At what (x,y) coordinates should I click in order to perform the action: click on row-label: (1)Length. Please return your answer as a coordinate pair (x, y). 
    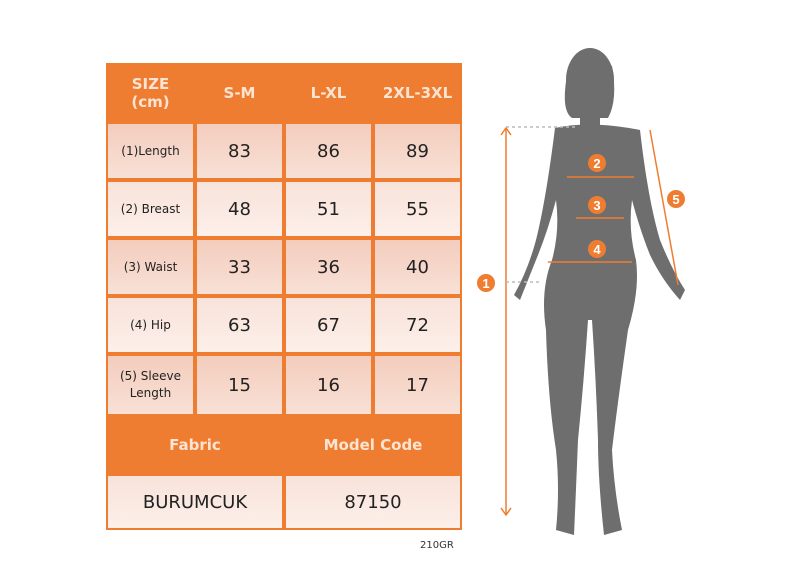
    Looking at the image, I should click on (150, 151).